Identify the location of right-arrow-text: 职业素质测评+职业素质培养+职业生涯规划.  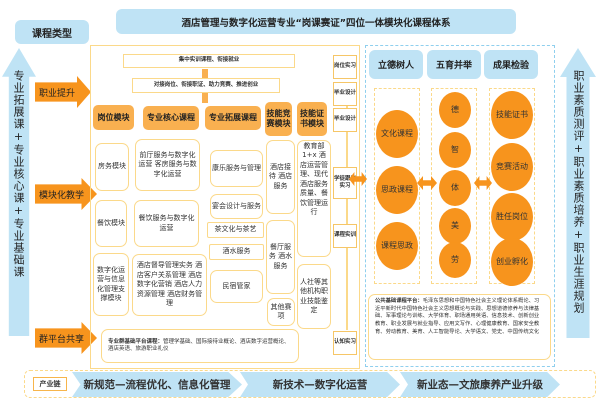
(578, 192).